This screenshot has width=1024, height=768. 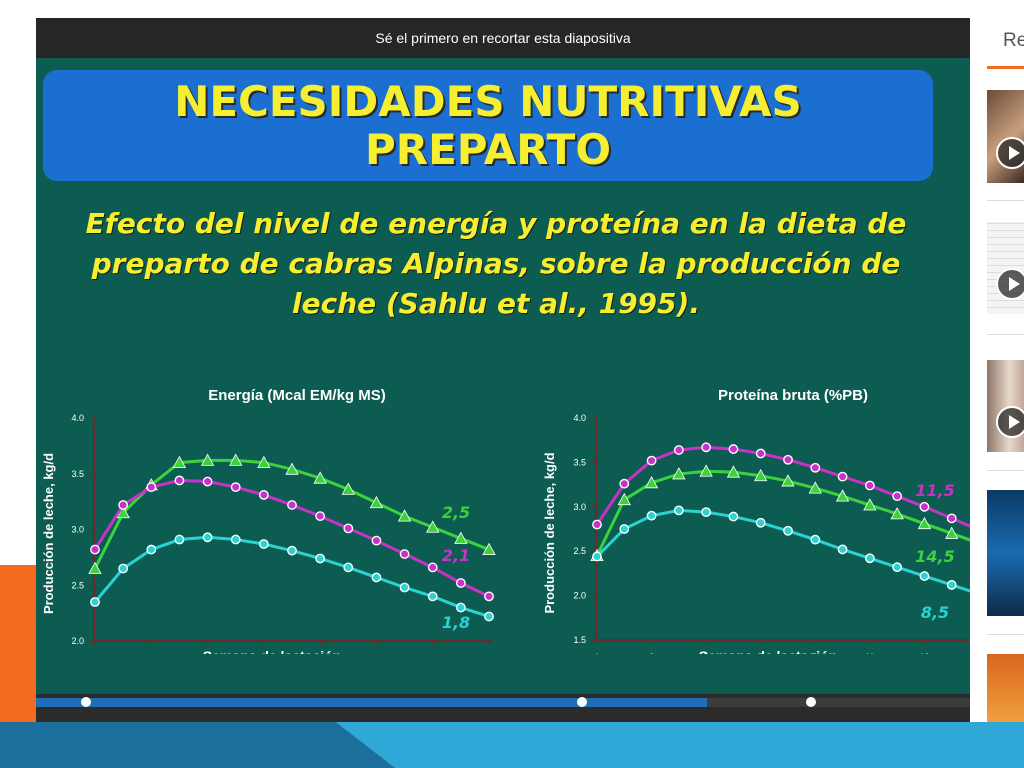 I want to click on slide-title-line2: PREPARTO, so click(x=488, y=149).